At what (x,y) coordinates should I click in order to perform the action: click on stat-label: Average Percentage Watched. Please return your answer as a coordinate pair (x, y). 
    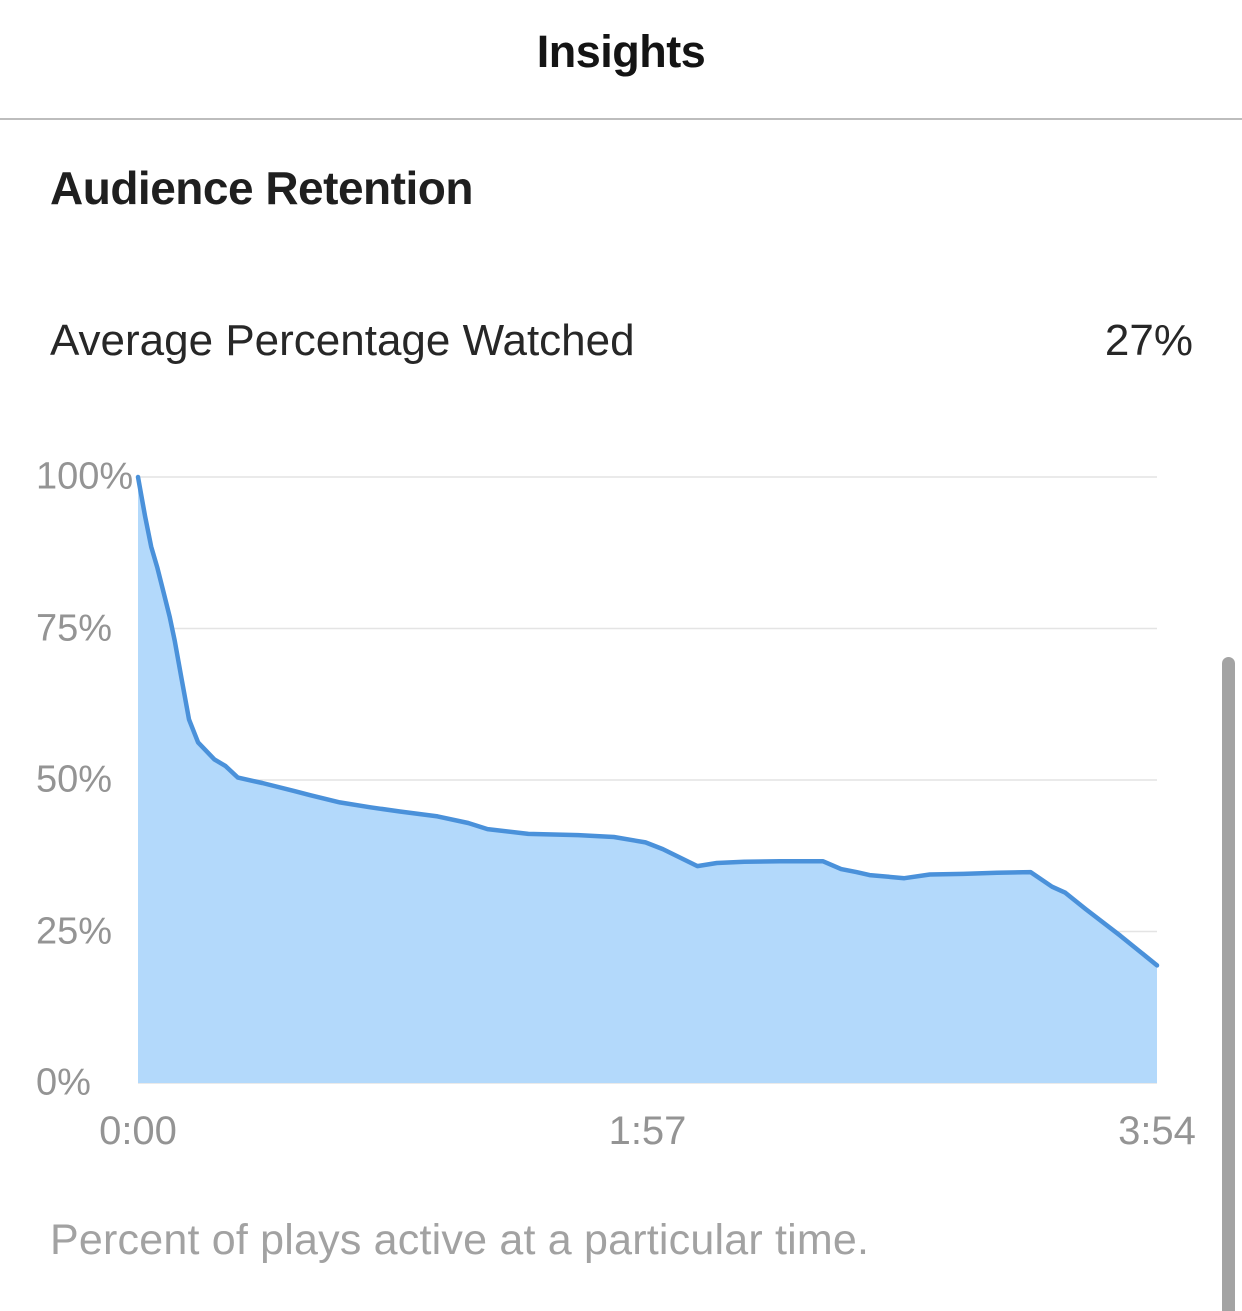
    Looking at the image, I should click on (342, 340).